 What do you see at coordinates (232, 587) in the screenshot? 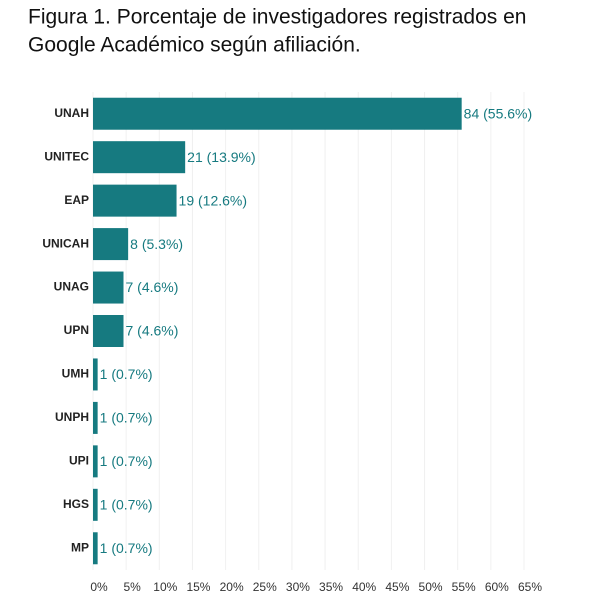
I see `x-tick-label: 20%` at bounding box center [232, 587].